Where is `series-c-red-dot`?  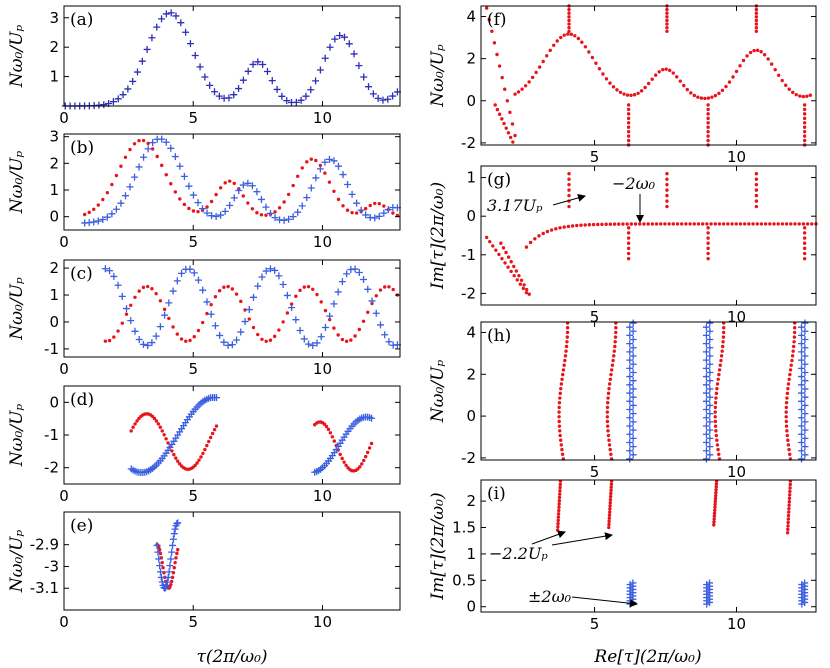
series-c-red-dot is located at coordinates (251, 313).